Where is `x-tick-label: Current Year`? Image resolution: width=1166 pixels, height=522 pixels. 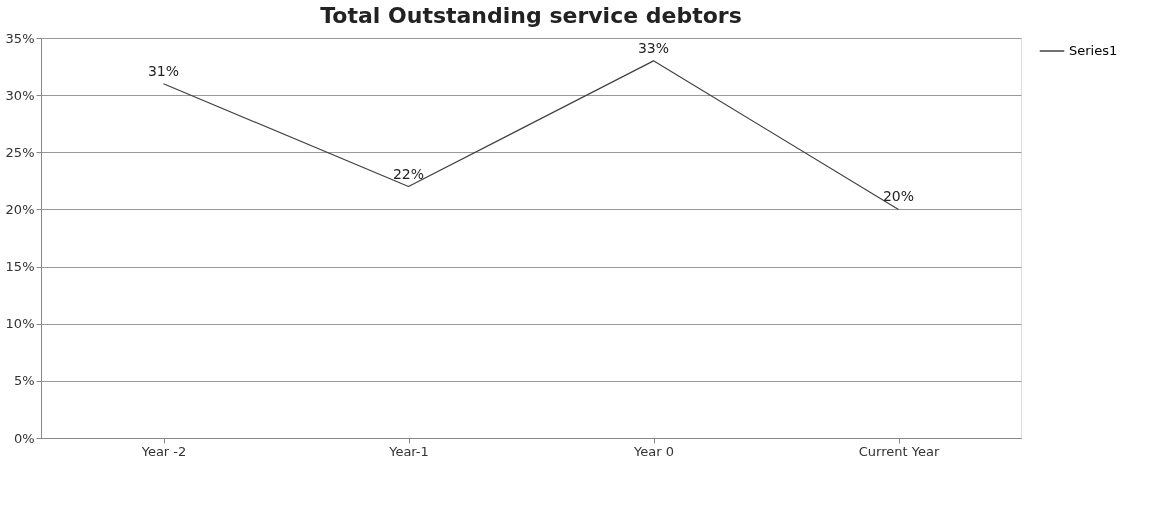 x-tick-label: Current Year is located at coordinates (899, 451).